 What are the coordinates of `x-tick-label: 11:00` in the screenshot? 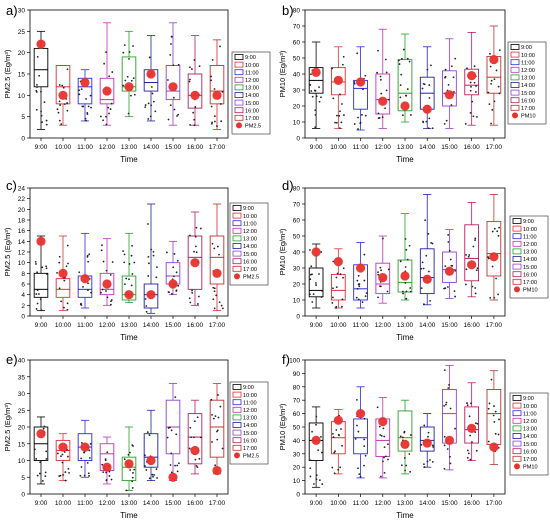 It's located at (85, 147).